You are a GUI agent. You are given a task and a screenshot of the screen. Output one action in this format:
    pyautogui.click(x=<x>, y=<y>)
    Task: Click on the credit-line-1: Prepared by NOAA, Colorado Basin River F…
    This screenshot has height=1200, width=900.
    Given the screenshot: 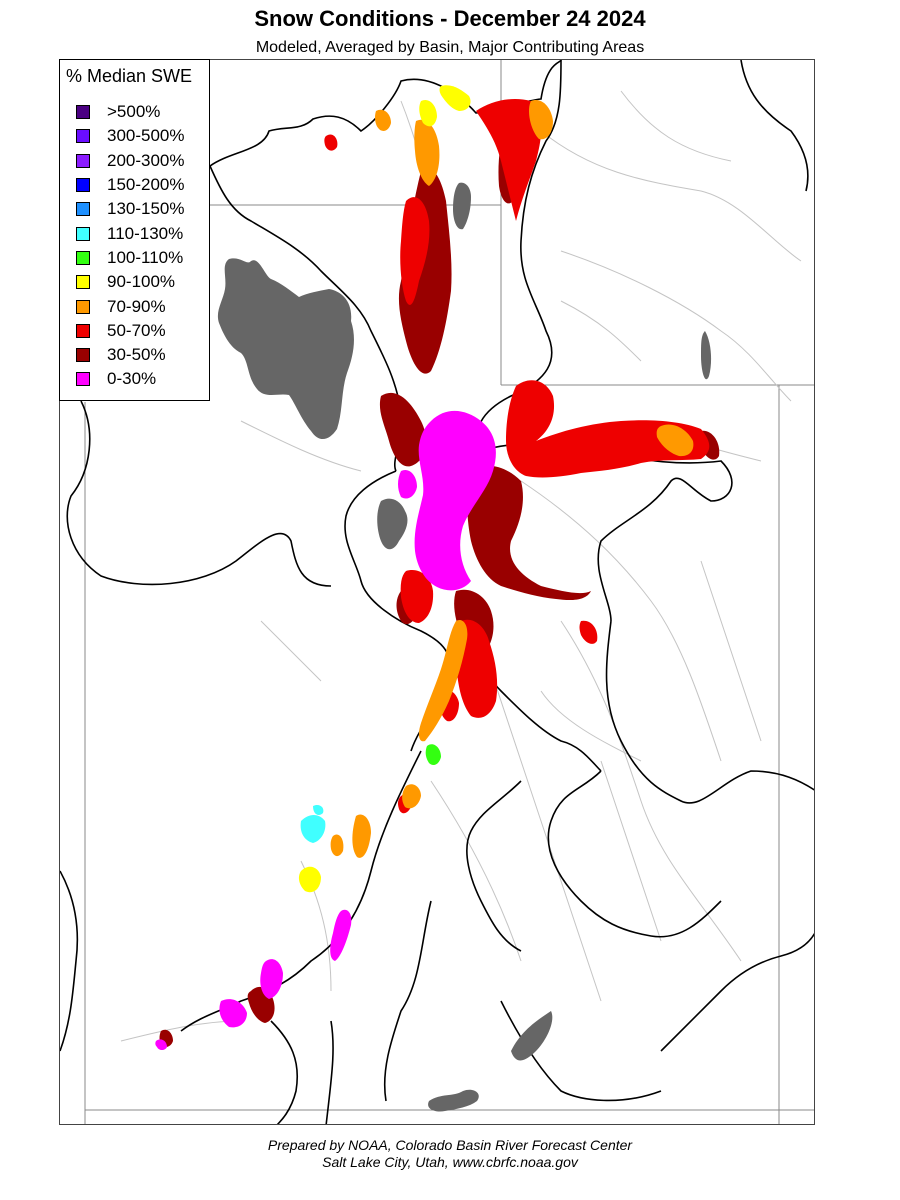 What is the action you would take?
    pyautogui.click(x=450, y=1145)
    